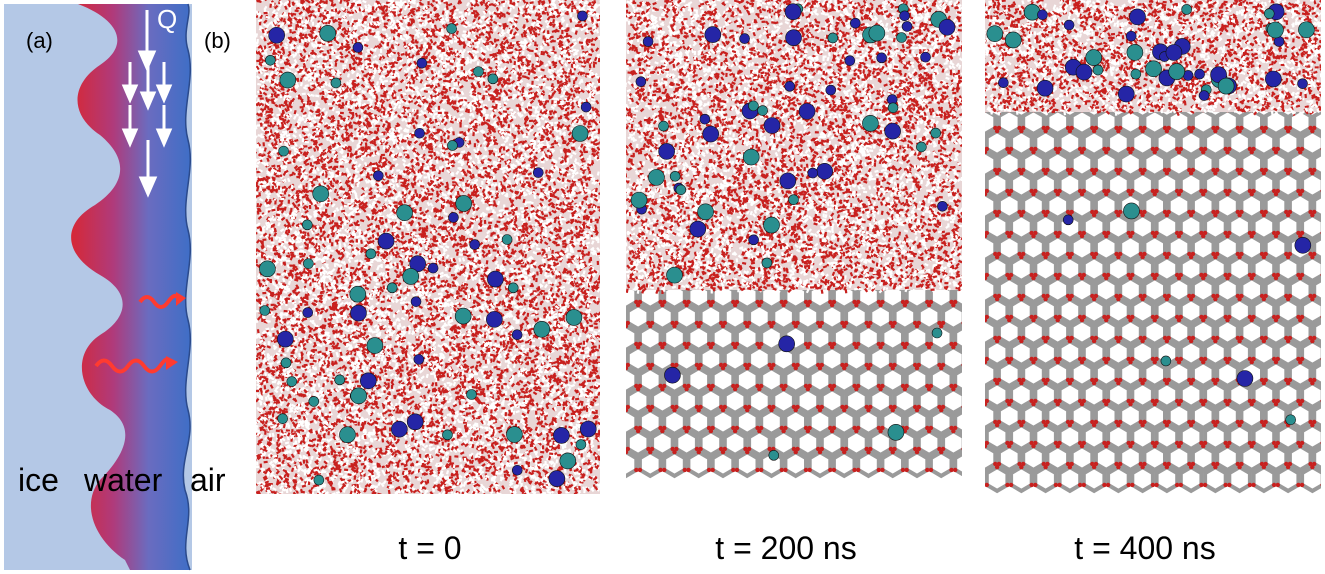  Describe the element at coordinates (147, 104) in the screenshot. I see `heat-flux-arrows` at that location.